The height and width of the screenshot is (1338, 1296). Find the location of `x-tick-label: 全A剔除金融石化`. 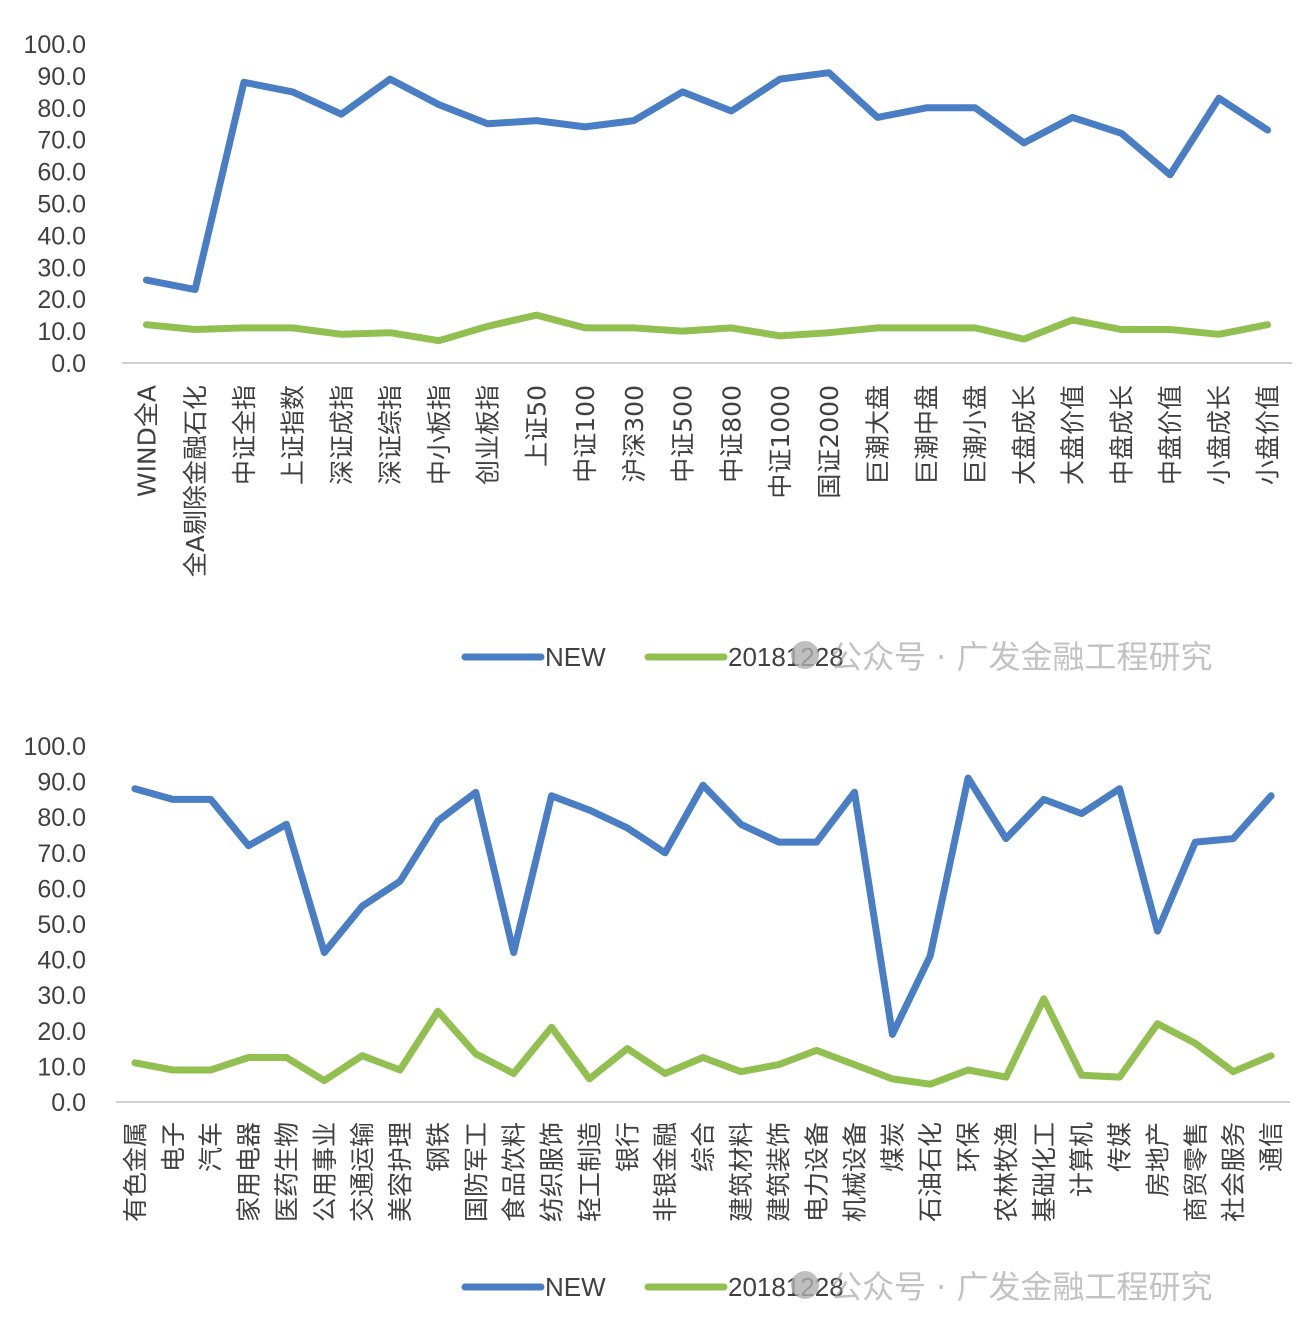

x-tick-label: 全A剔除金融石化 is located at coordinates (195, 481).